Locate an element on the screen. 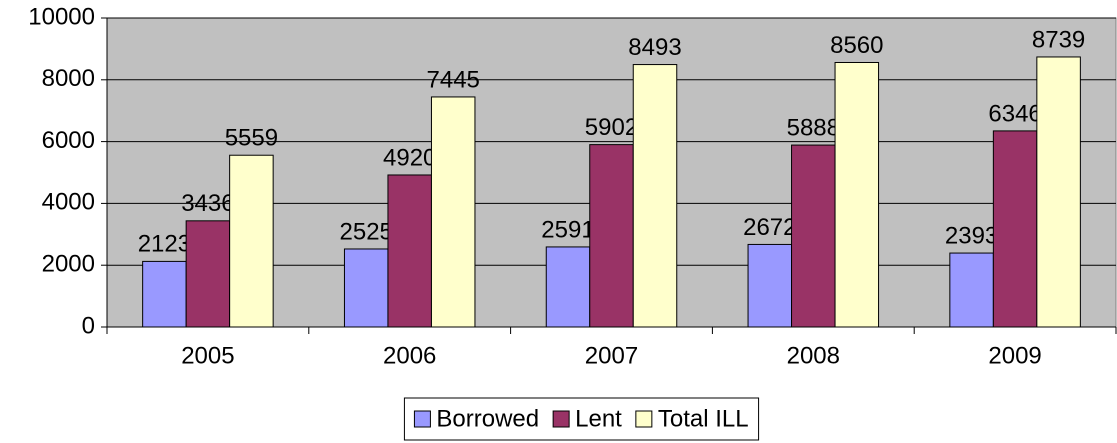  legend is located at coordinates (581, 419).